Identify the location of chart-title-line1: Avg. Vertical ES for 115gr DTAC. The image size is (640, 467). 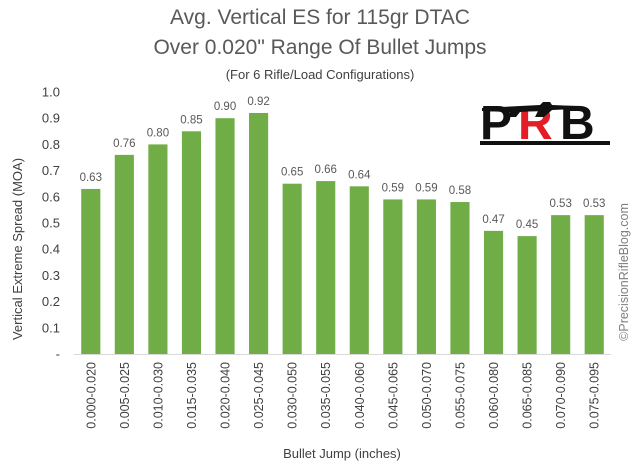
(320, 17).